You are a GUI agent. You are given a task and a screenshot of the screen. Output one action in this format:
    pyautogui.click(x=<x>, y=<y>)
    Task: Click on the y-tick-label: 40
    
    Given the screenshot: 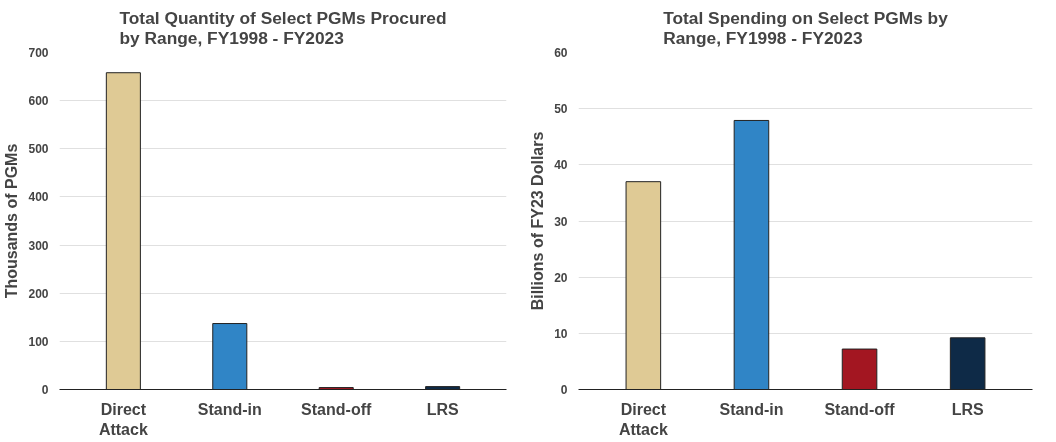 What is the action you would take?
    pyautogui.click(x=561, y=165)
    